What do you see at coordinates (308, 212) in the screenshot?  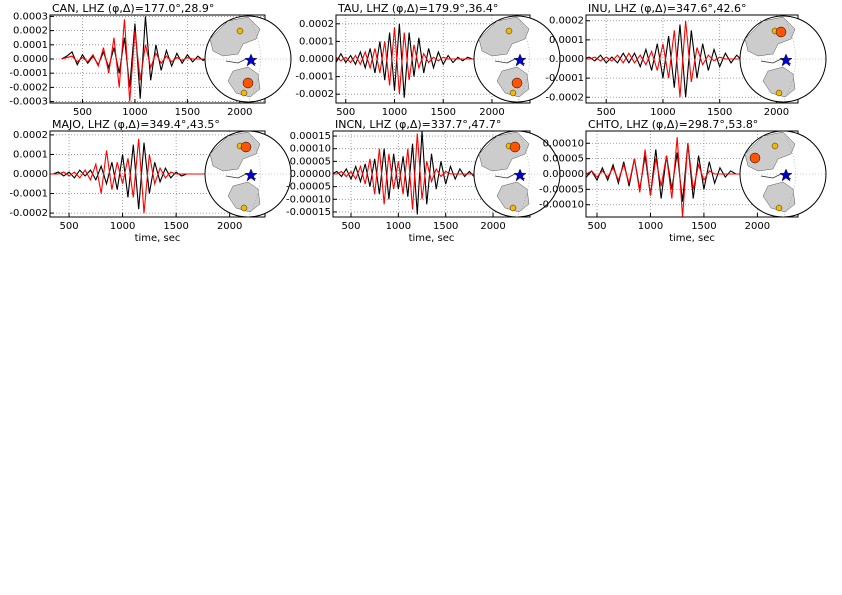 I see `y-tick-label: -0.00015` at bounding box center [308, 212].